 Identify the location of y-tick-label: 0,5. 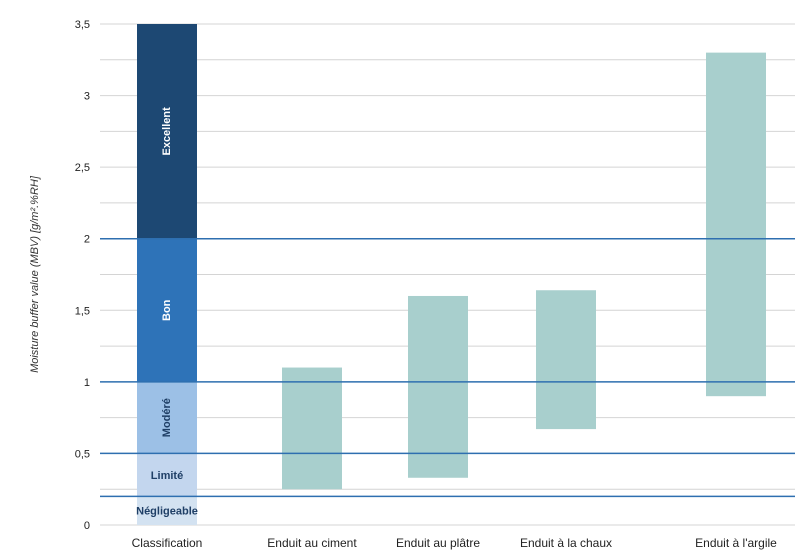
(82, 454).